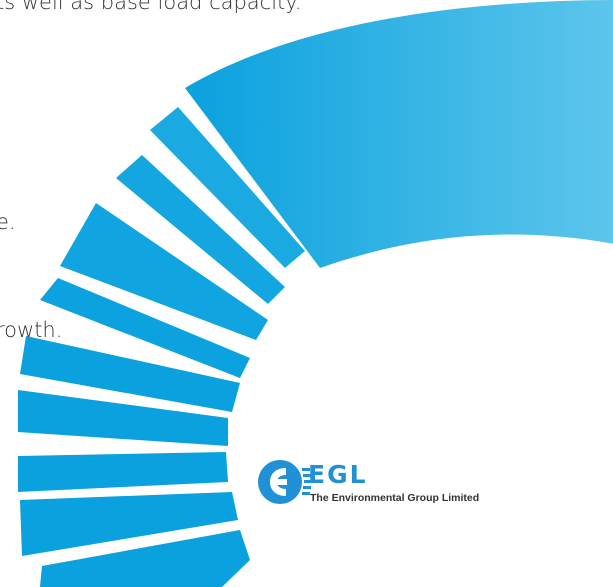  Describe the element at coordinates (338, 474) in the screenshot. I see `egl-logo-name: EGL` at that location.